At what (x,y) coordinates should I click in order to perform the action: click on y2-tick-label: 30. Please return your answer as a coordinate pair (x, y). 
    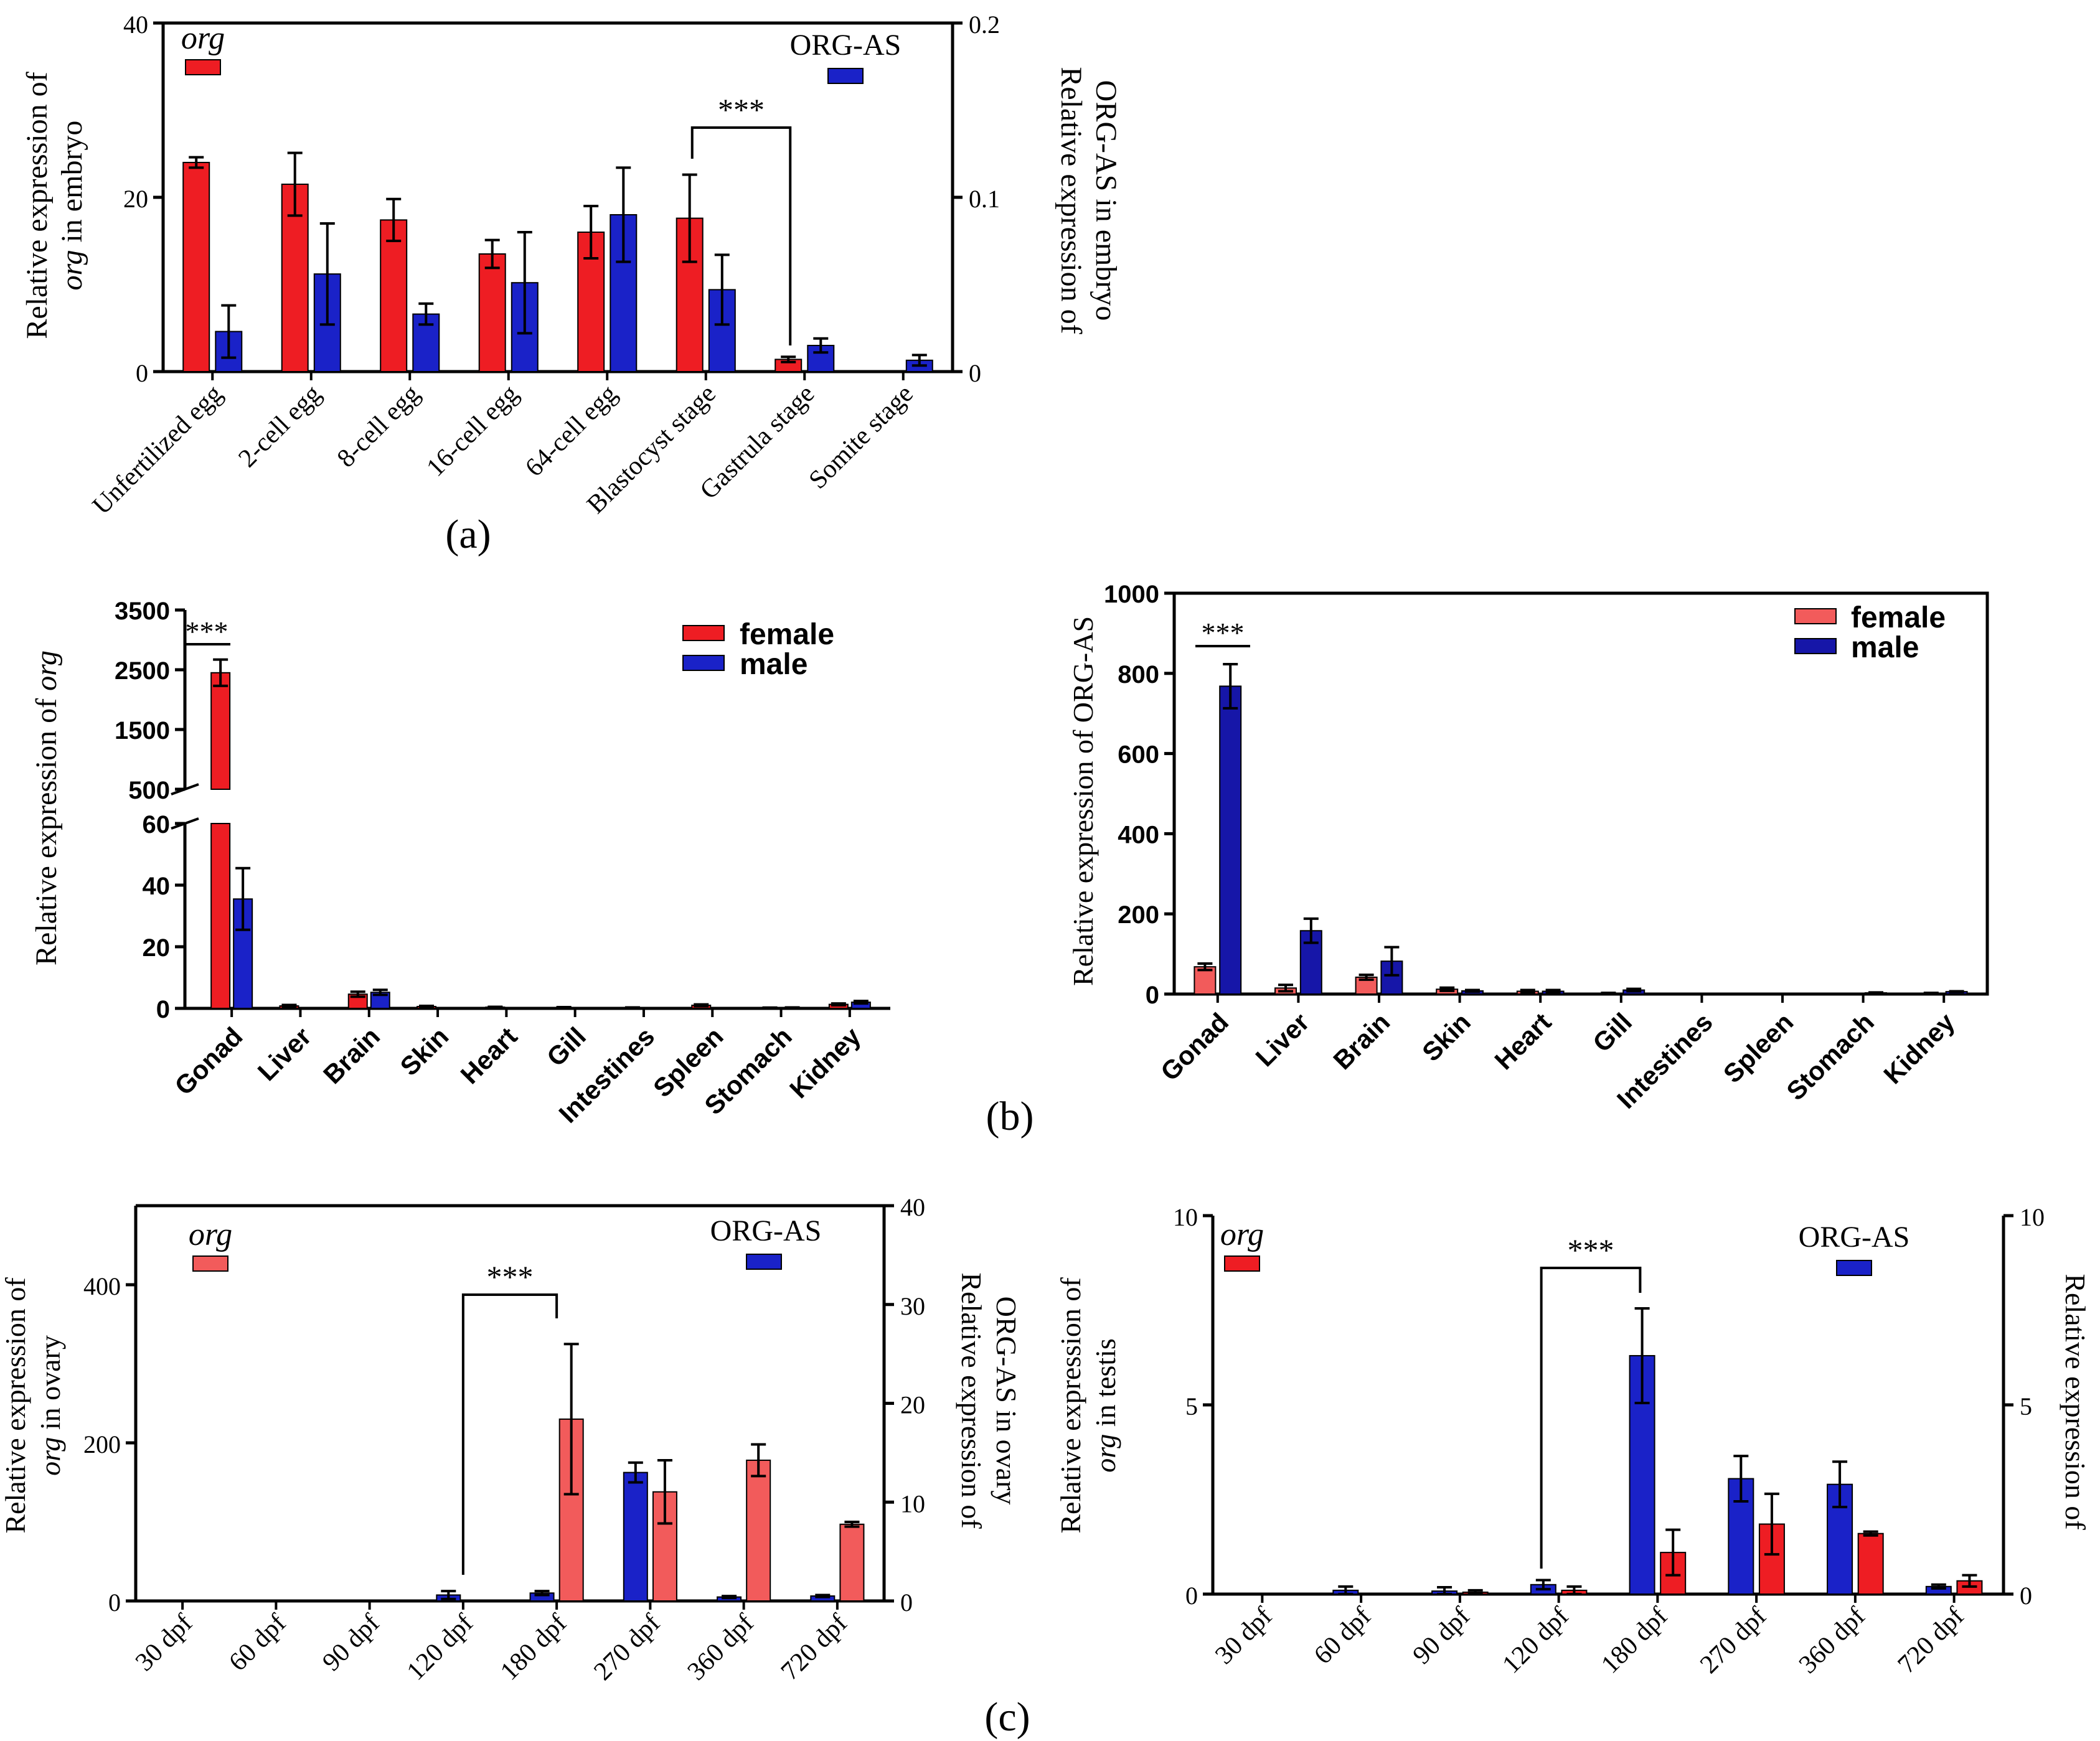
    Looking at the image, I should click on (912, 1306).